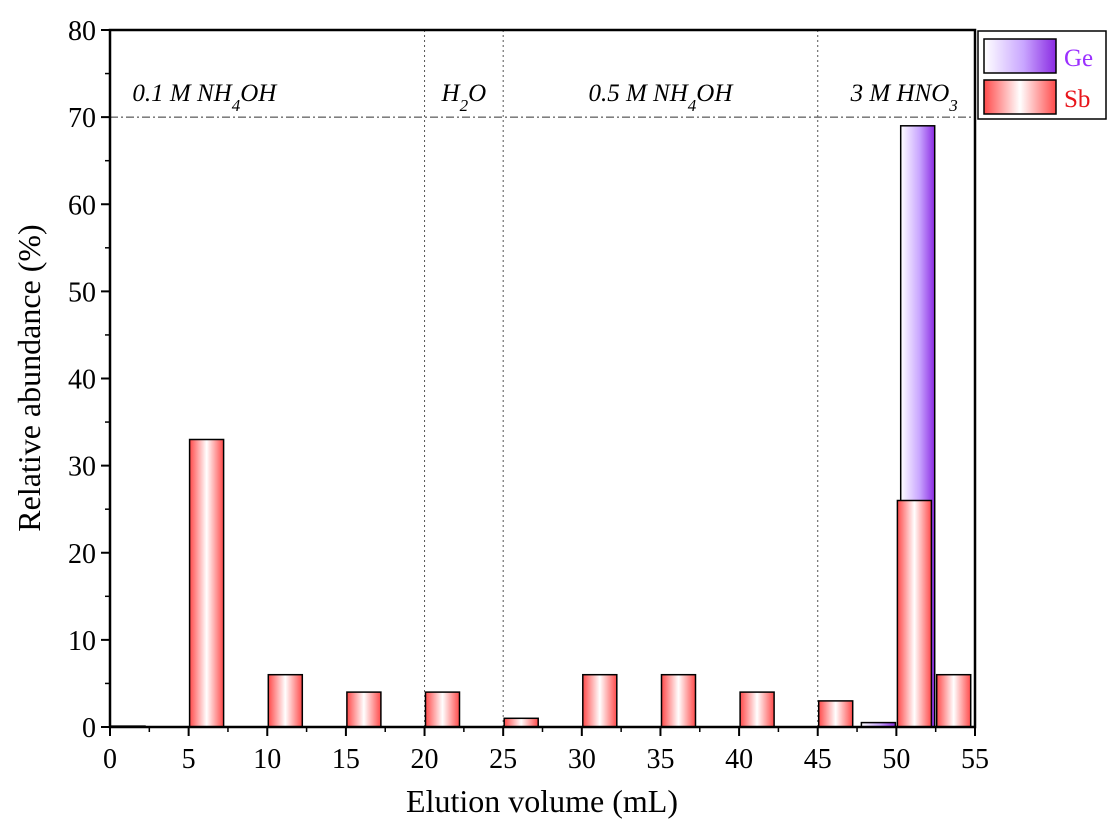 This screenshot has height=826, width=1110. Describe the element at coordinates (542, 801) in the screenshot. I see `x-axis-title: Elution volume (mL)` at that location.